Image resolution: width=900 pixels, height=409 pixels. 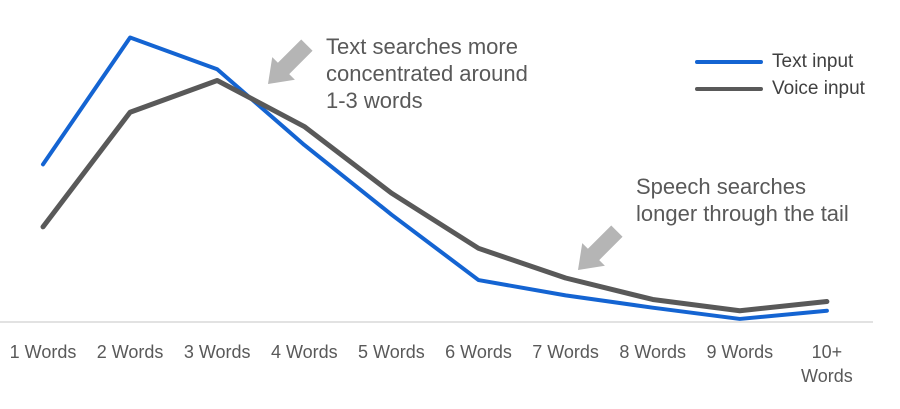 I want to click on legend-item-voice-input: Voice input, so click(x=780, y=88).